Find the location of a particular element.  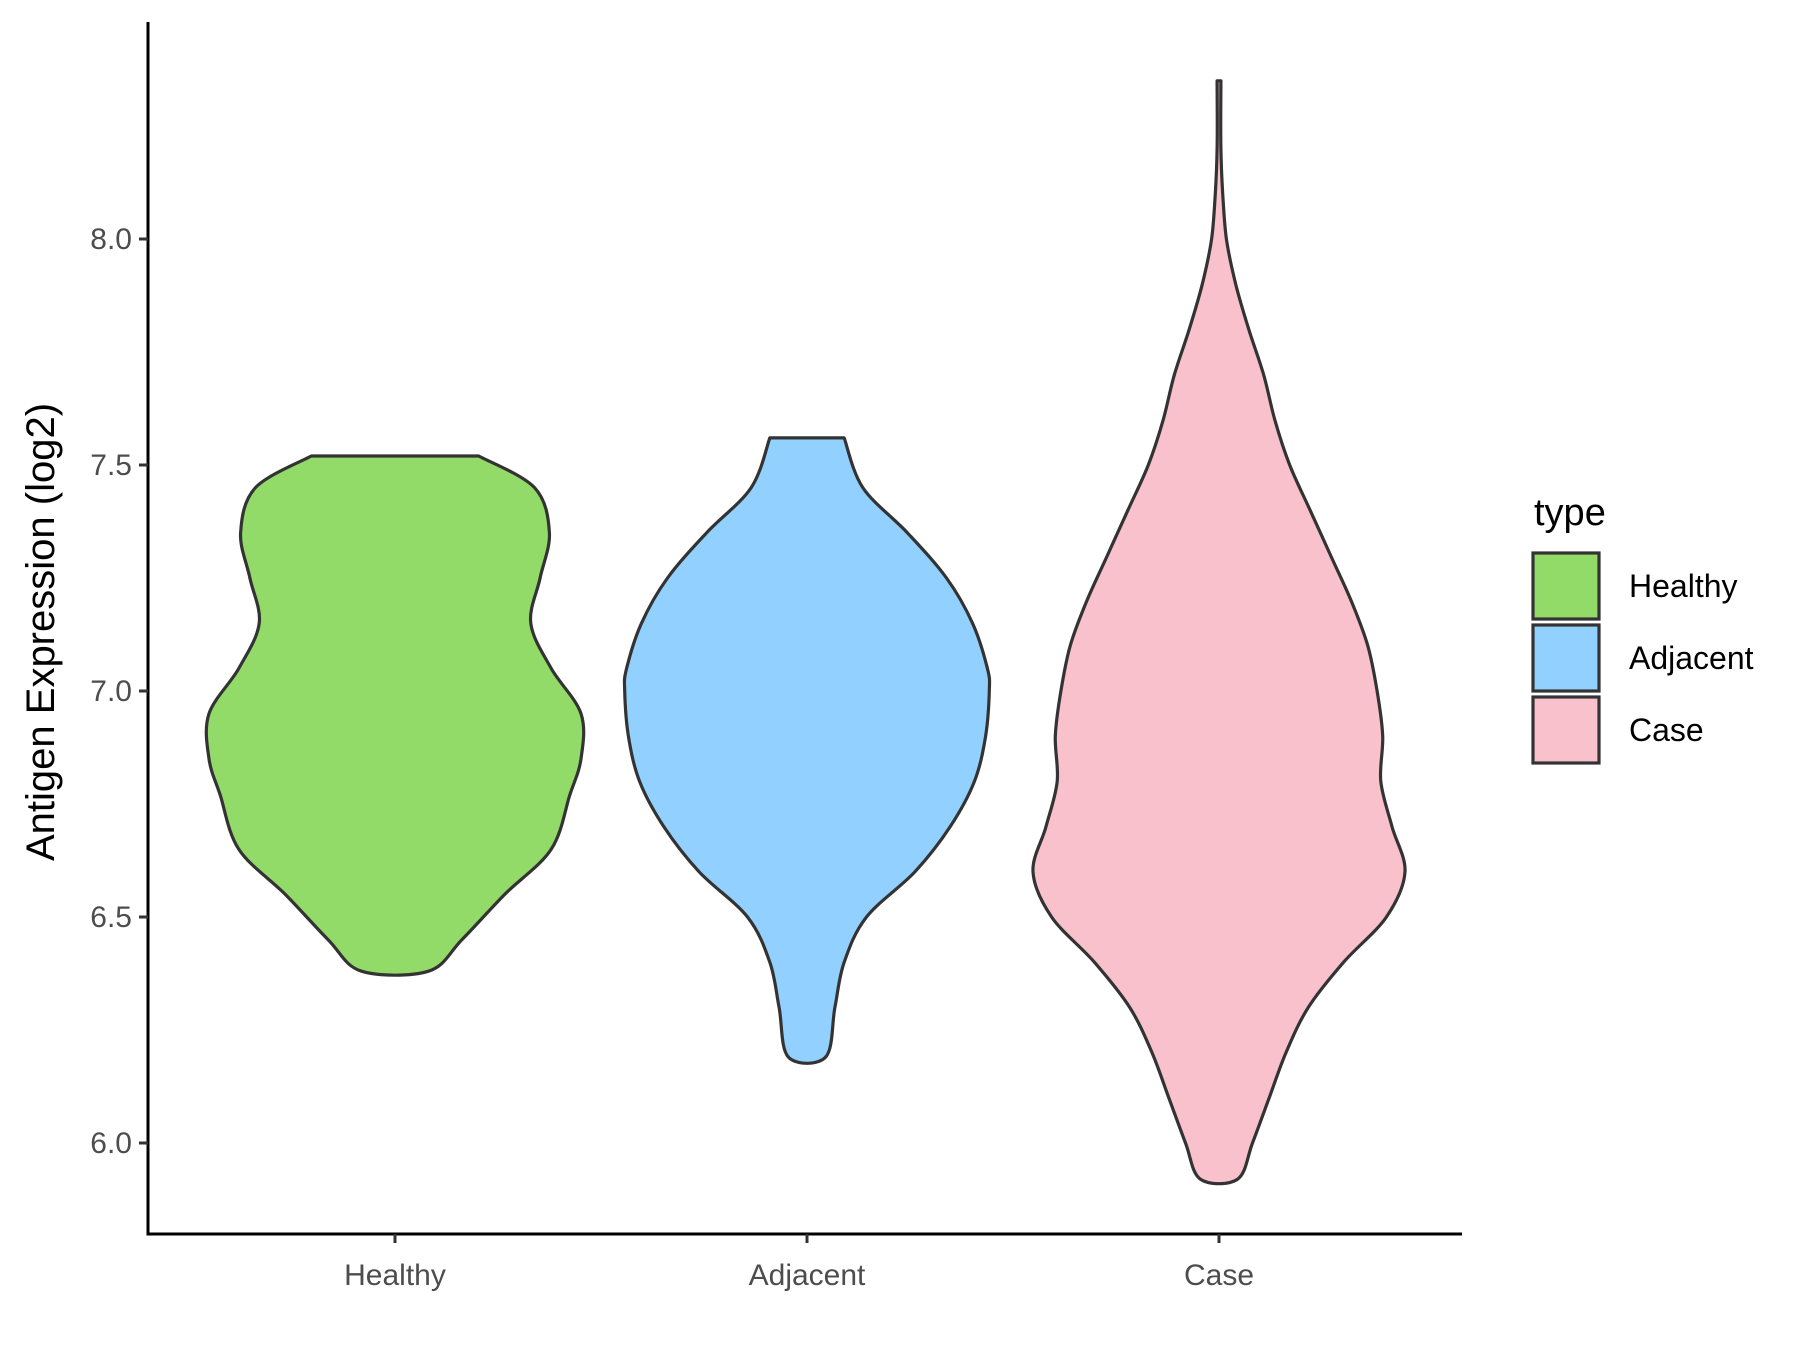

legend-key-adjacent is located at coordinates (1566, 658).